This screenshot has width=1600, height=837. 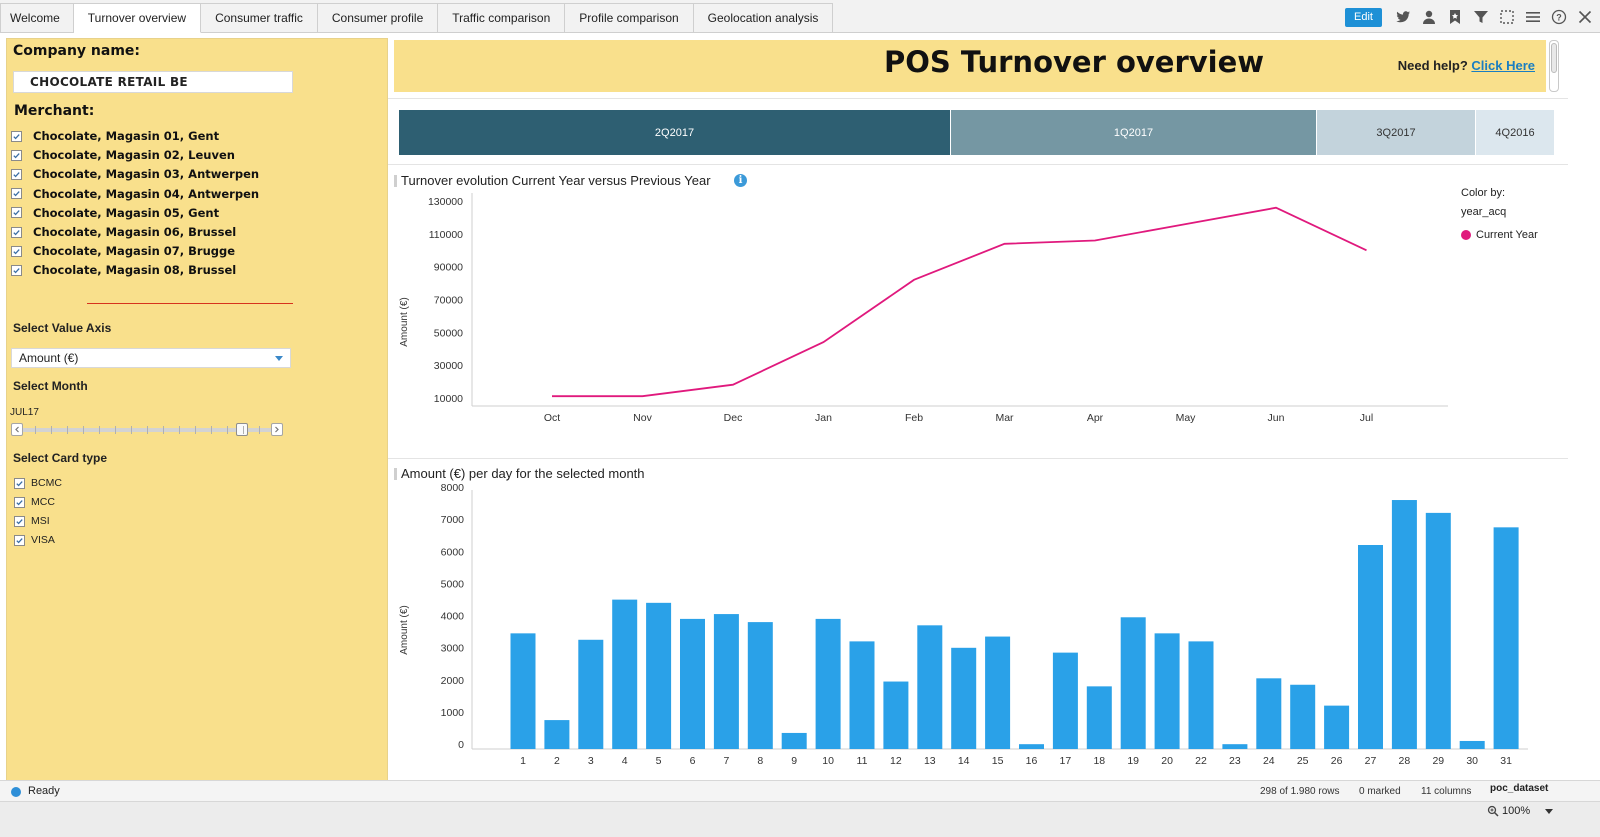 I want to click on slider-left-handle, so click(x=17, y=429).